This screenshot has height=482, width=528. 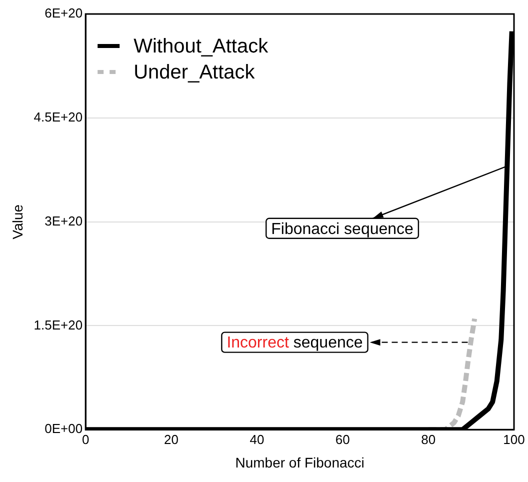 I want to click on x-tick-label: 20, so click(x=171, y=439).